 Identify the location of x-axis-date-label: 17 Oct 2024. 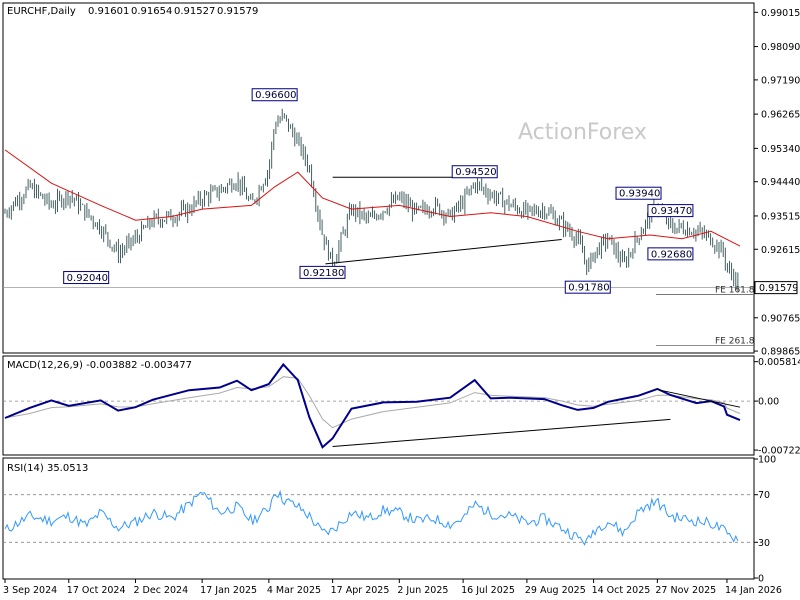
(96, 590).